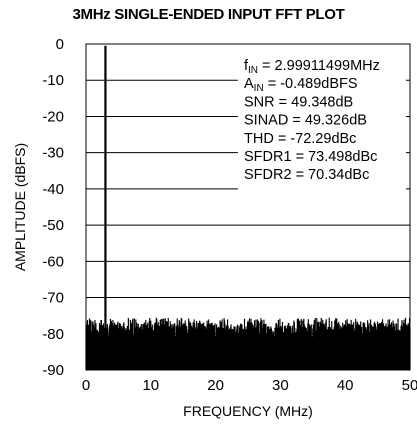  Describe the element at coordinates (310, 157) in the screenshot. I see `annotation-line: SFDR1 = 73.498dBc` at that location.